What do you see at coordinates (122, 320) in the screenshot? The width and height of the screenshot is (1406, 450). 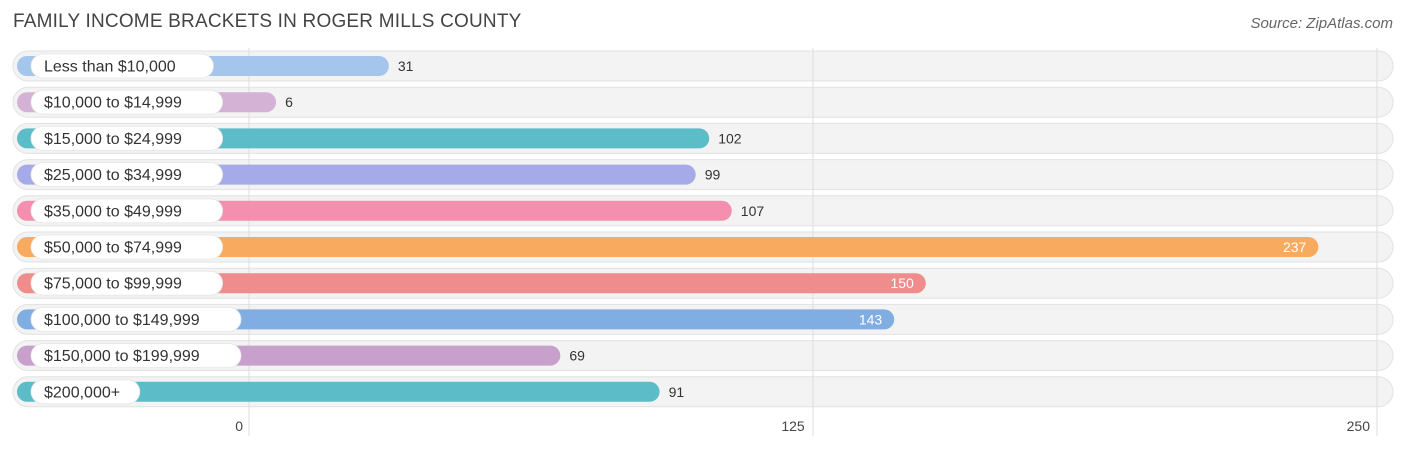 I see `category-label: $100,000 to $149,999` at bounding box center [122, 320].